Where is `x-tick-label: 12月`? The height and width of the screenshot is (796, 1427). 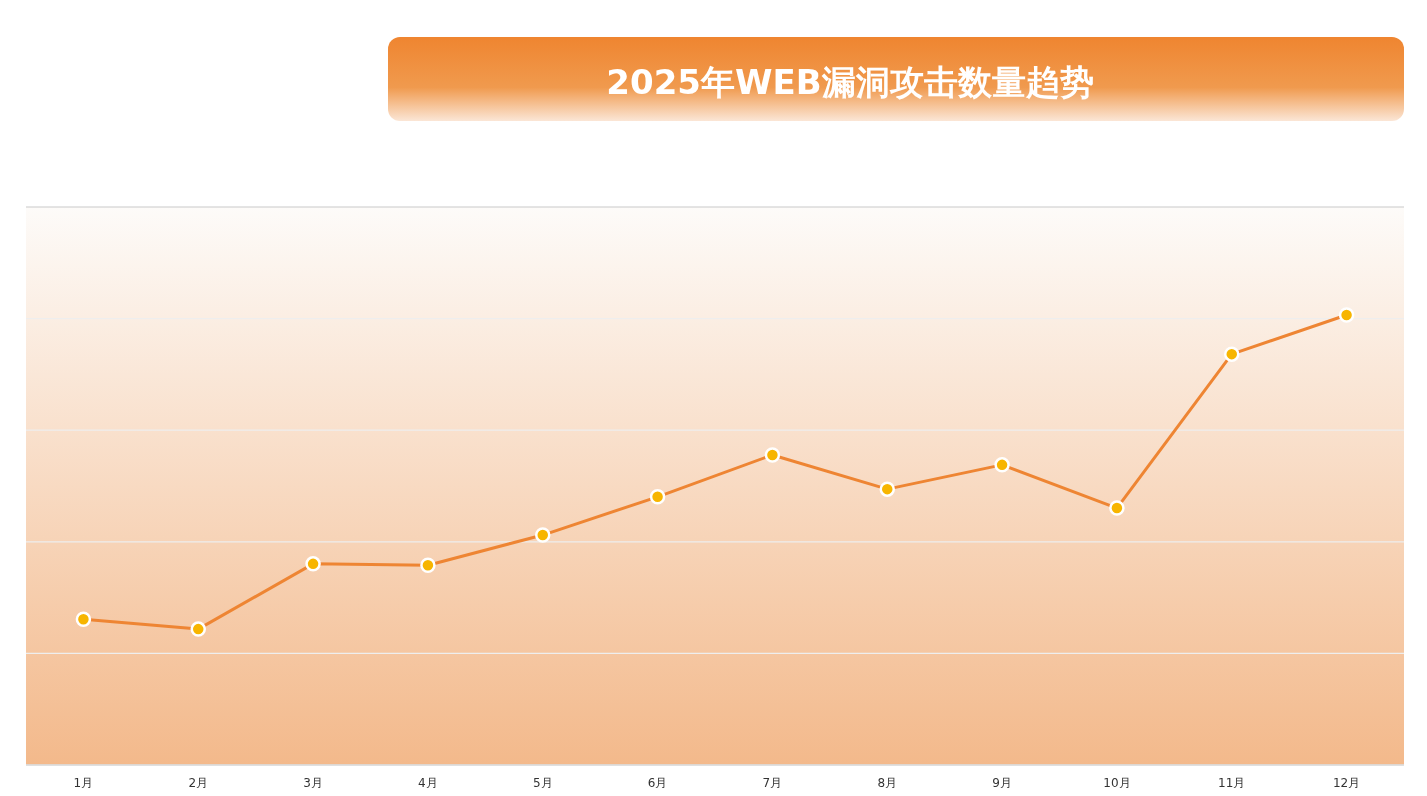 x-tick-label: 12月 is located at coordinates (1346, 783).